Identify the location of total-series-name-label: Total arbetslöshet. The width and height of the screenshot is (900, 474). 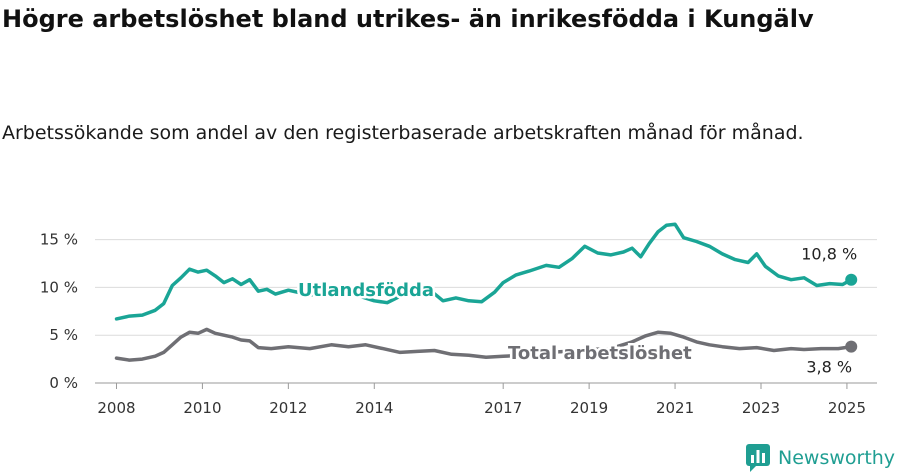
(600, 353).